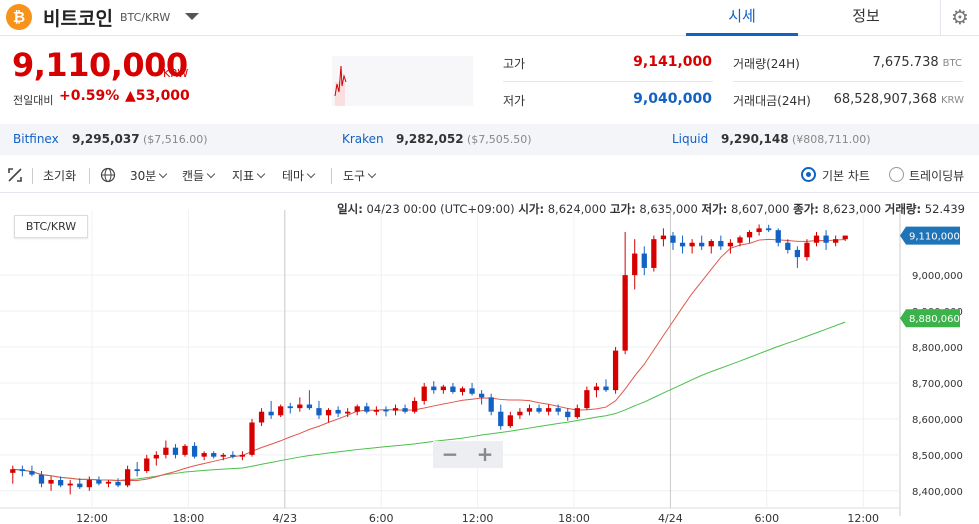 Image resolution: width=979 pixels, height=524 pixels. Describe the element at coordinates (143, 176) in the screenshot. I see `interval-label: 30분` at that location.